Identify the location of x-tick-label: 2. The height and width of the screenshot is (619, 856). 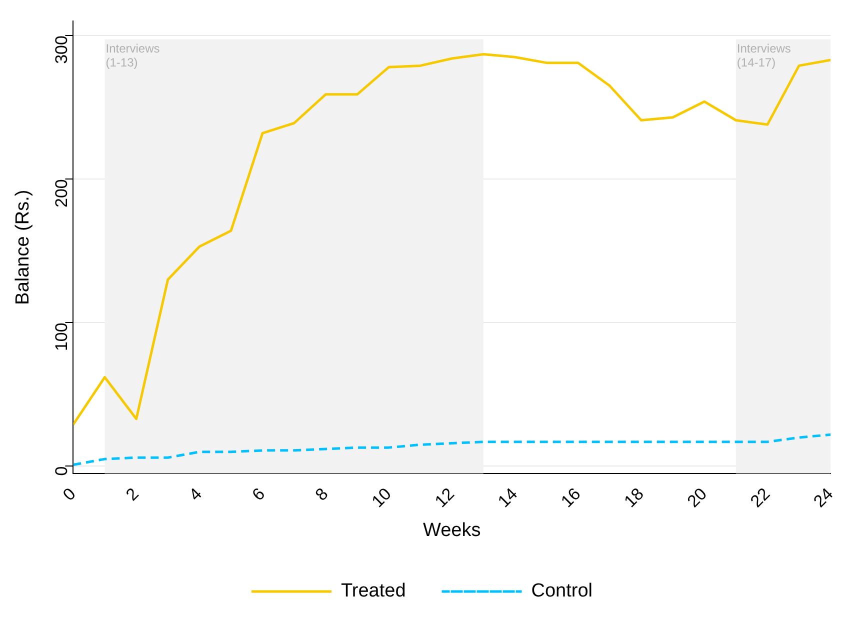
(132, 494).